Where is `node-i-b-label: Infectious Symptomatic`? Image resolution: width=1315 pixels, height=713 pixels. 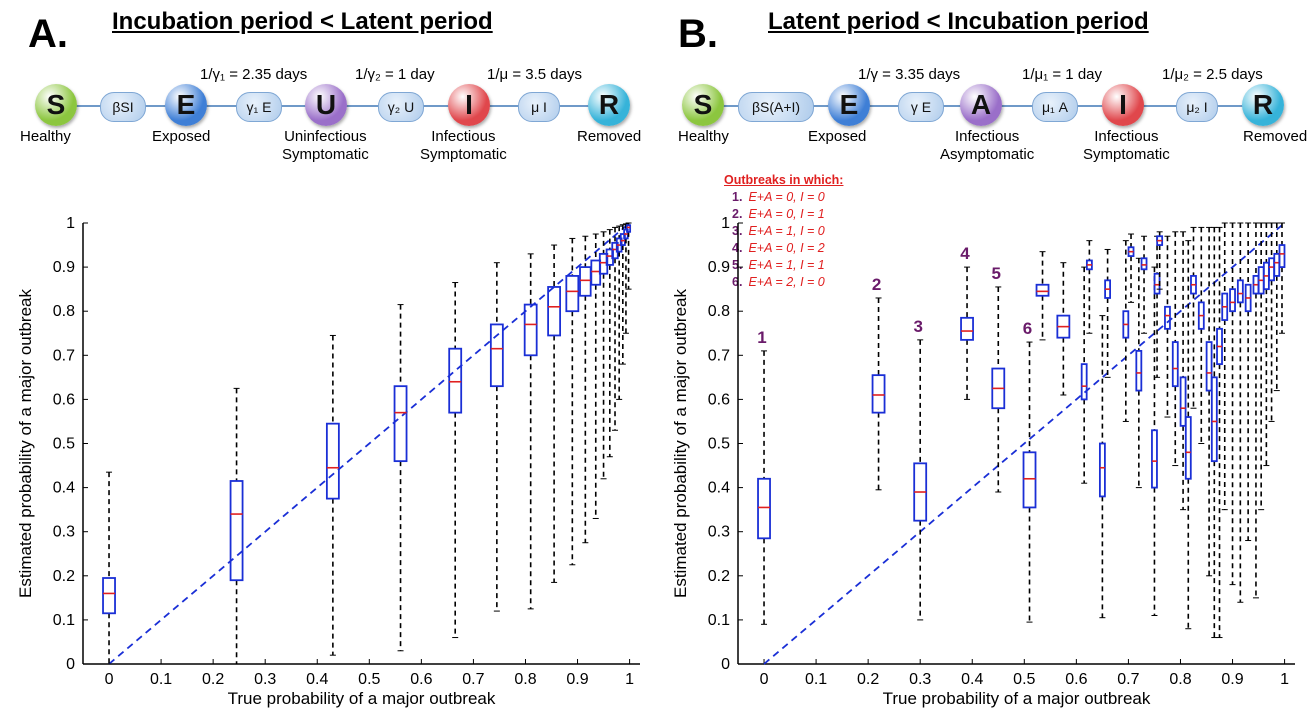
node-i-b-label: Infectious Symptomatic is located at coordinates (1126, 145).